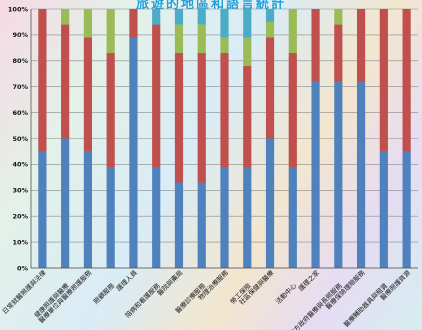 This screenshot has height=330, width=422. I want to click on y-tick-label: 0%, so click(23, 268).